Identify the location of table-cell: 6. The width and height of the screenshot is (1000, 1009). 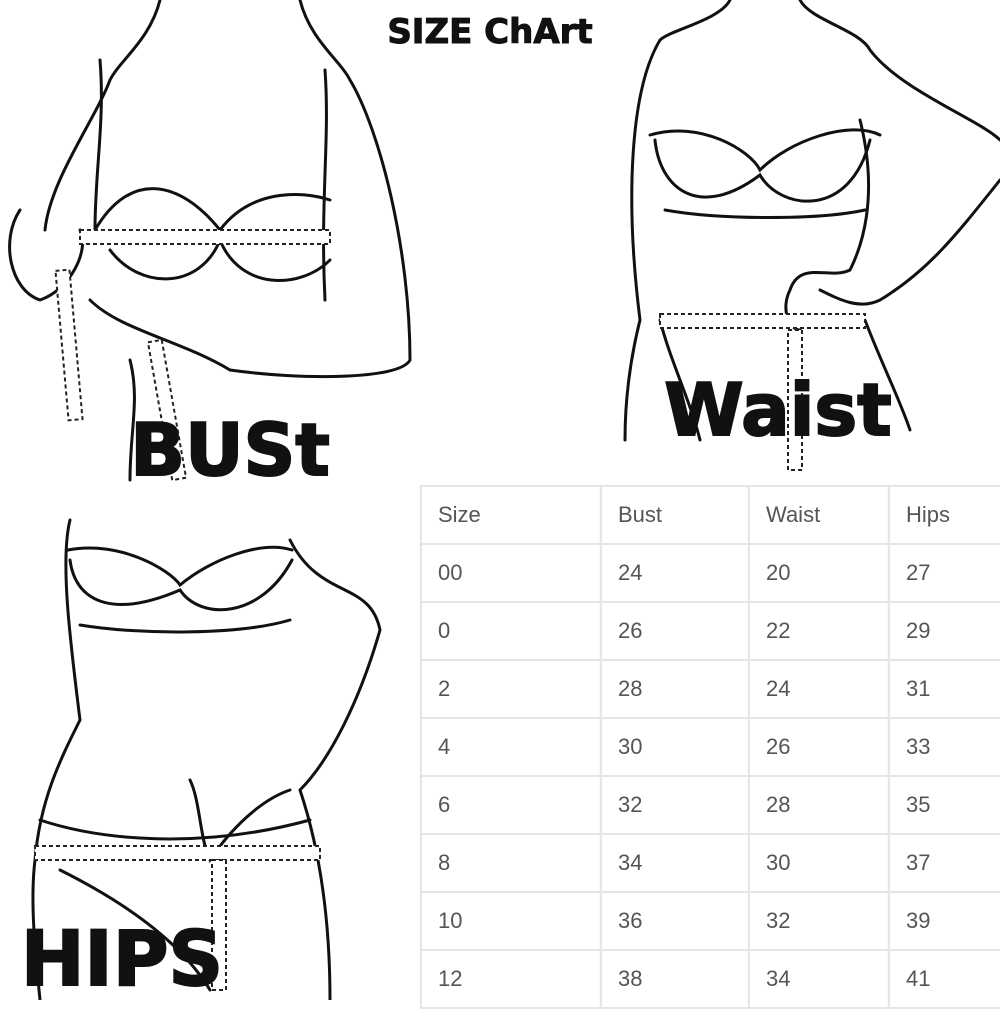
(511, 805).